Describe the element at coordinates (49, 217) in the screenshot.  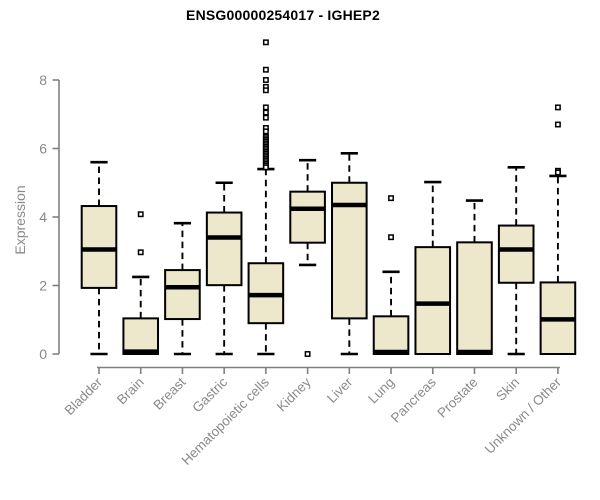
I see `y-axis: 0 2 4 6 8` at that location.